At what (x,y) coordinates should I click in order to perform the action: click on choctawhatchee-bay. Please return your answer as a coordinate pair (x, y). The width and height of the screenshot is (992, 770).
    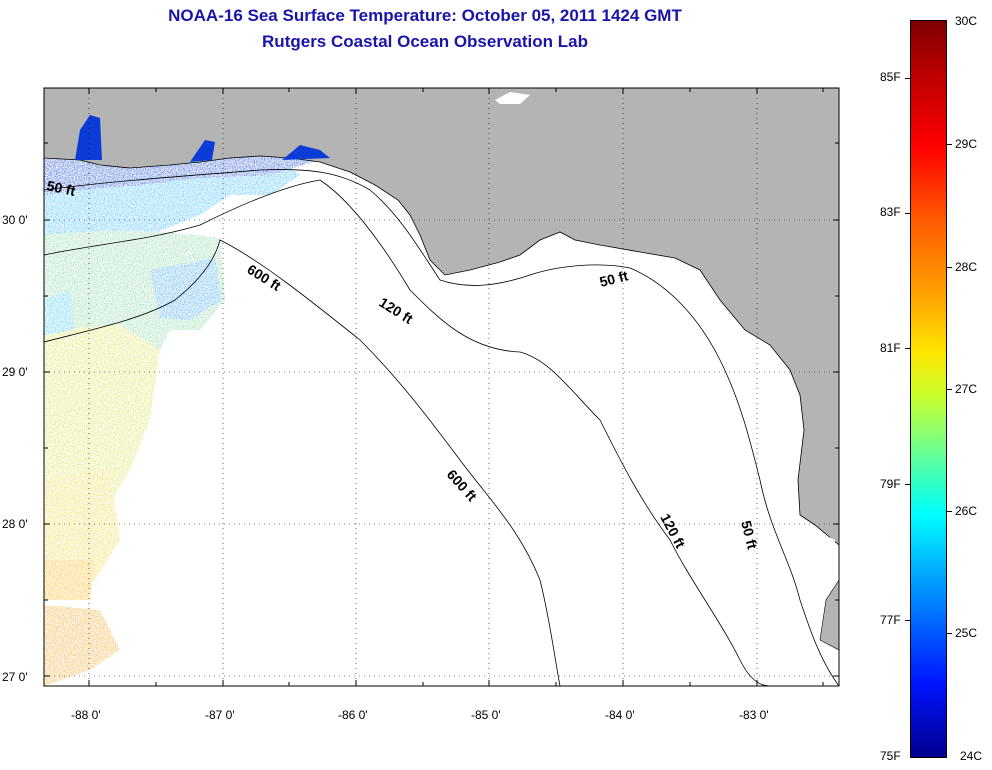
    Looking at the image, I should click on (306, 152).